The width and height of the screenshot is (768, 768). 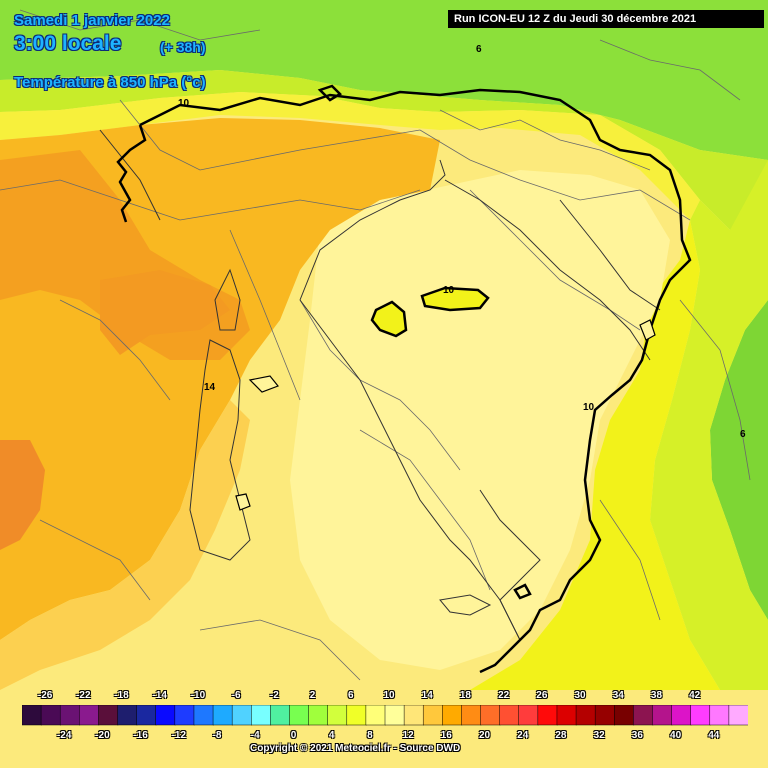 I want to click on legend-tick-label: -16, so click(x=140, y=735).